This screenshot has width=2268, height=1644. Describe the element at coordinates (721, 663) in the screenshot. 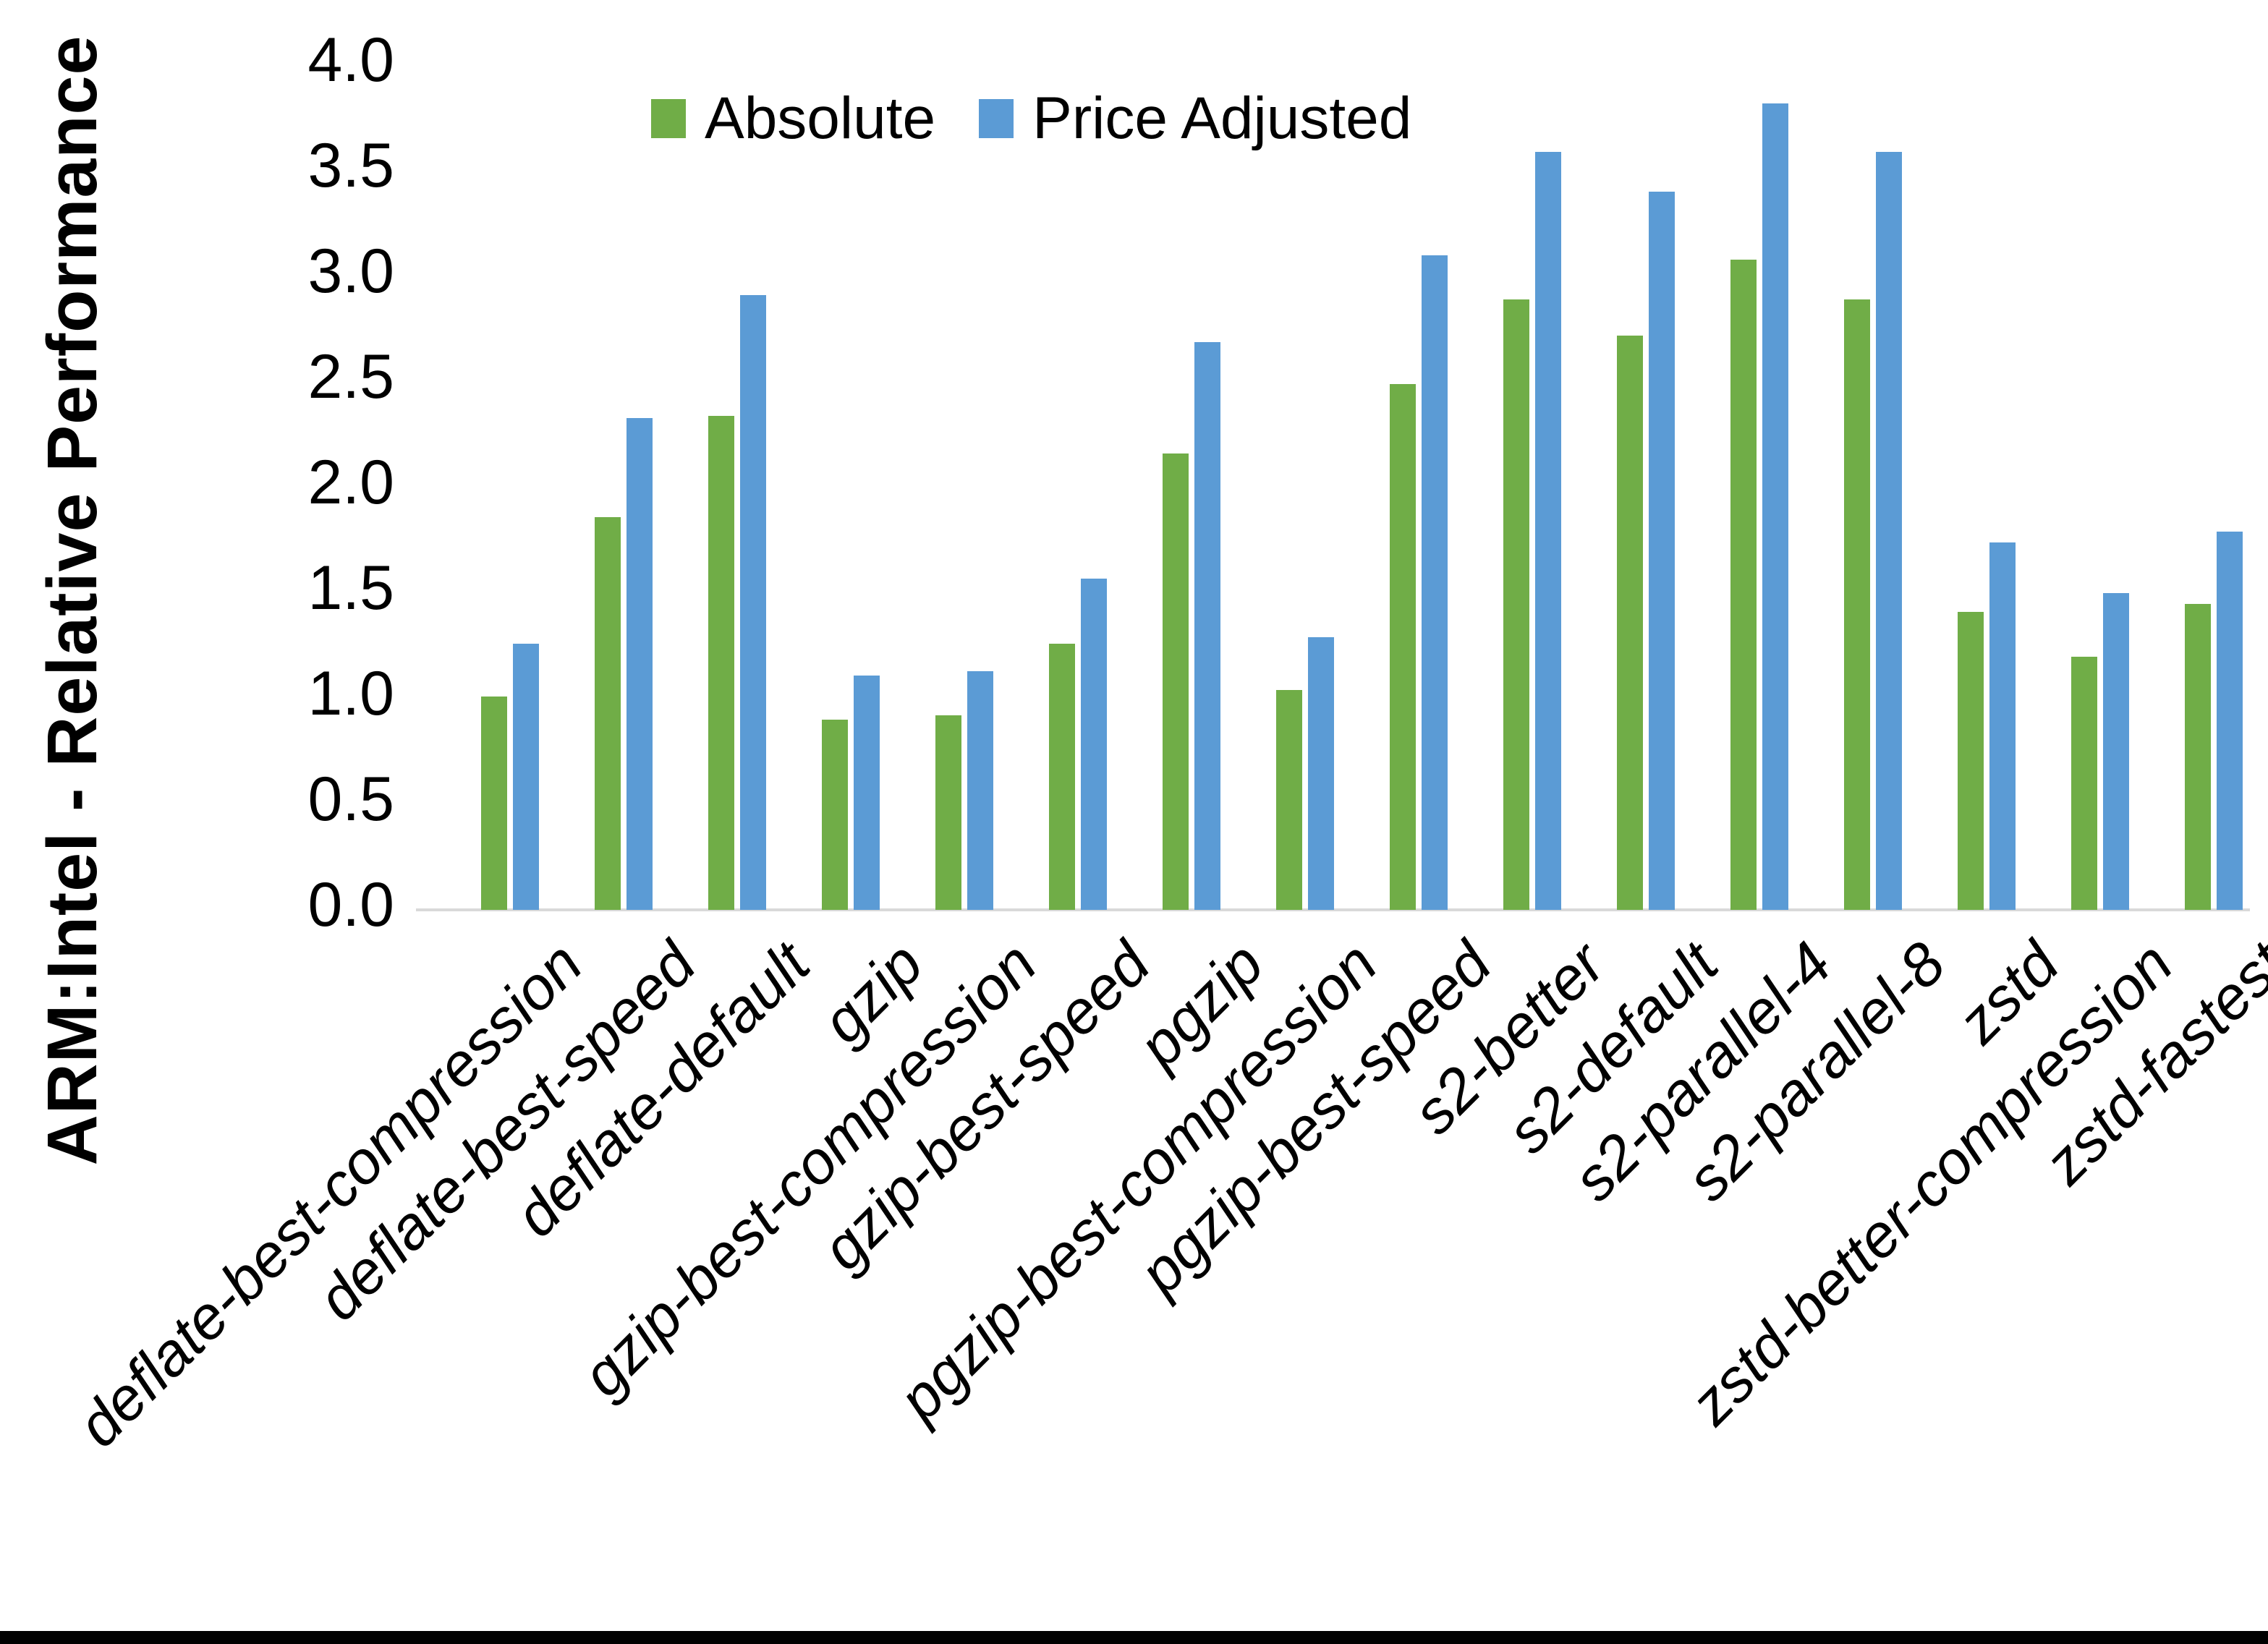

I see `bar-deflate-default-absolute` at that location.